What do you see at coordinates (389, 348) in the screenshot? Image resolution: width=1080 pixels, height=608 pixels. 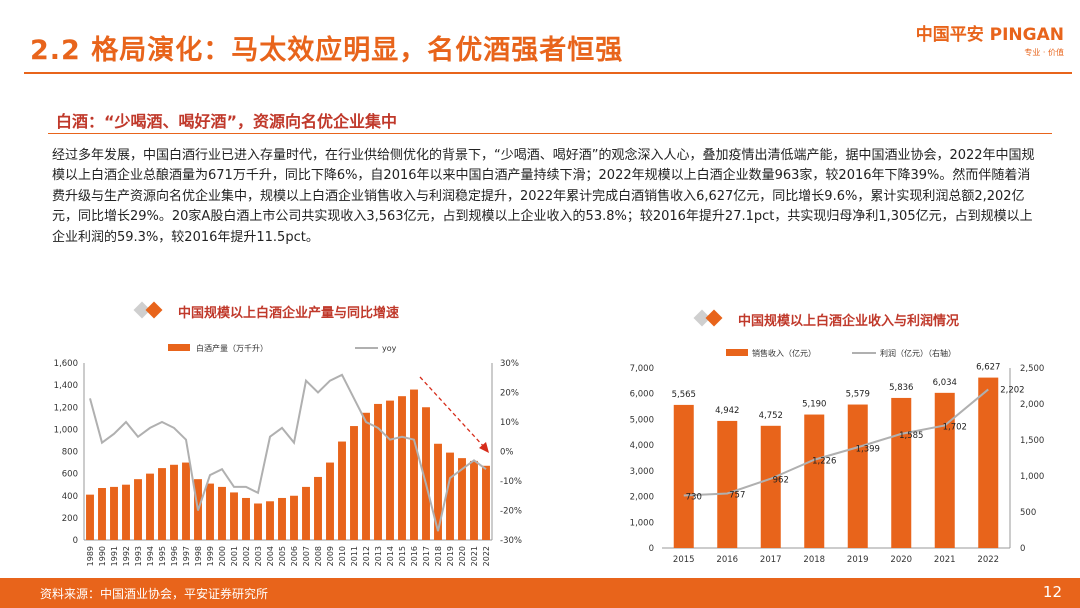 I see `legend-label-yoy: yoy` at bounding box center [389, 348].